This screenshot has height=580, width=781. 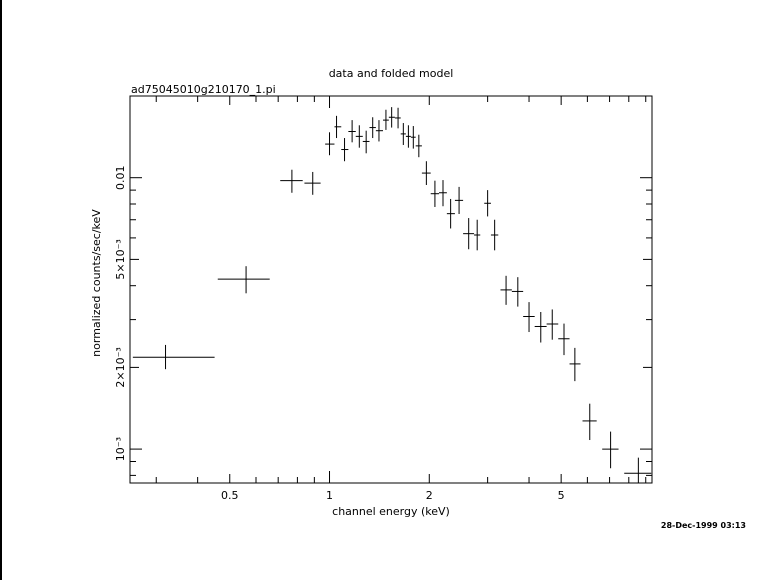 I want to click on y-tick-label: 0.01, so click(x=120, y=177).